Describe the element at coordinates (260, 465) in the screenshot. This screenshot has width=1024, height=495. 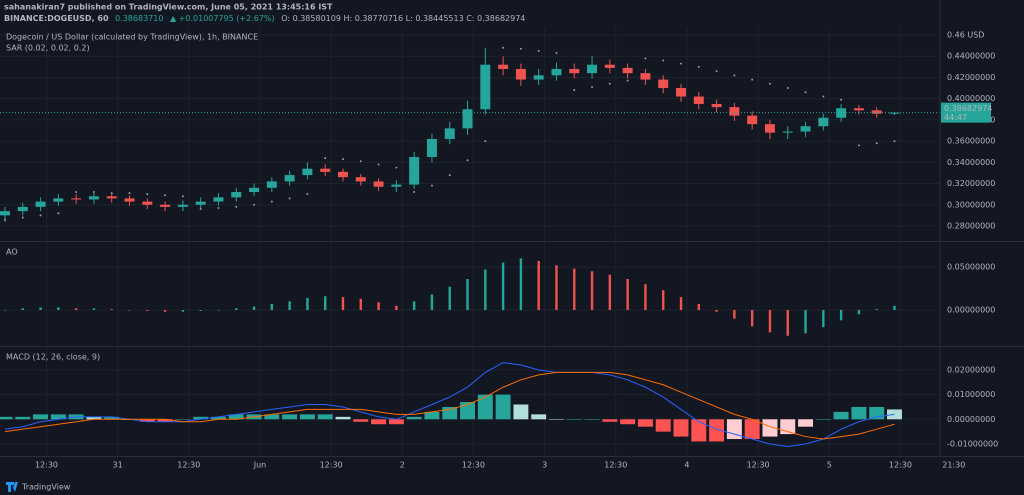
I see `x-tick-label: Jun` at that location.